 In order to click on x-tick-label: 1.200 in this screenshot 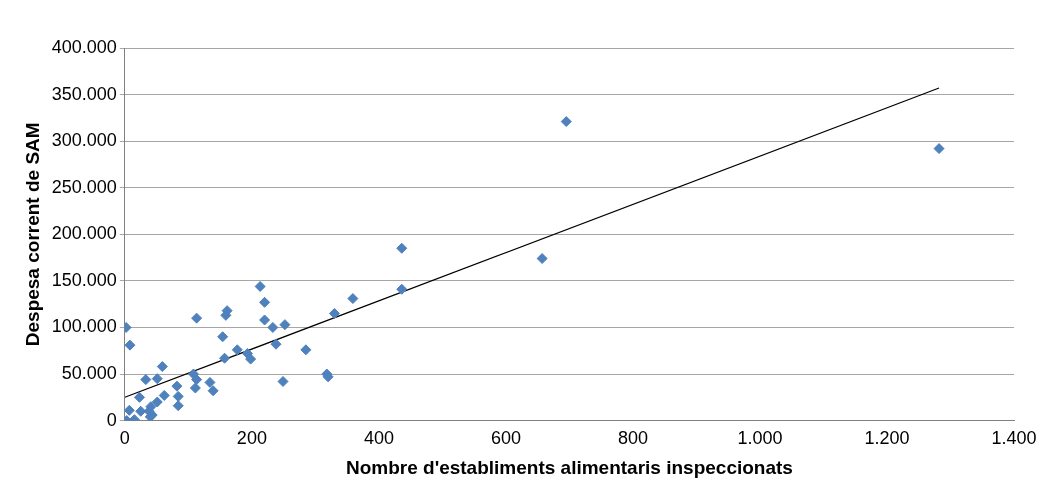, I will do `click(887, 438)`.